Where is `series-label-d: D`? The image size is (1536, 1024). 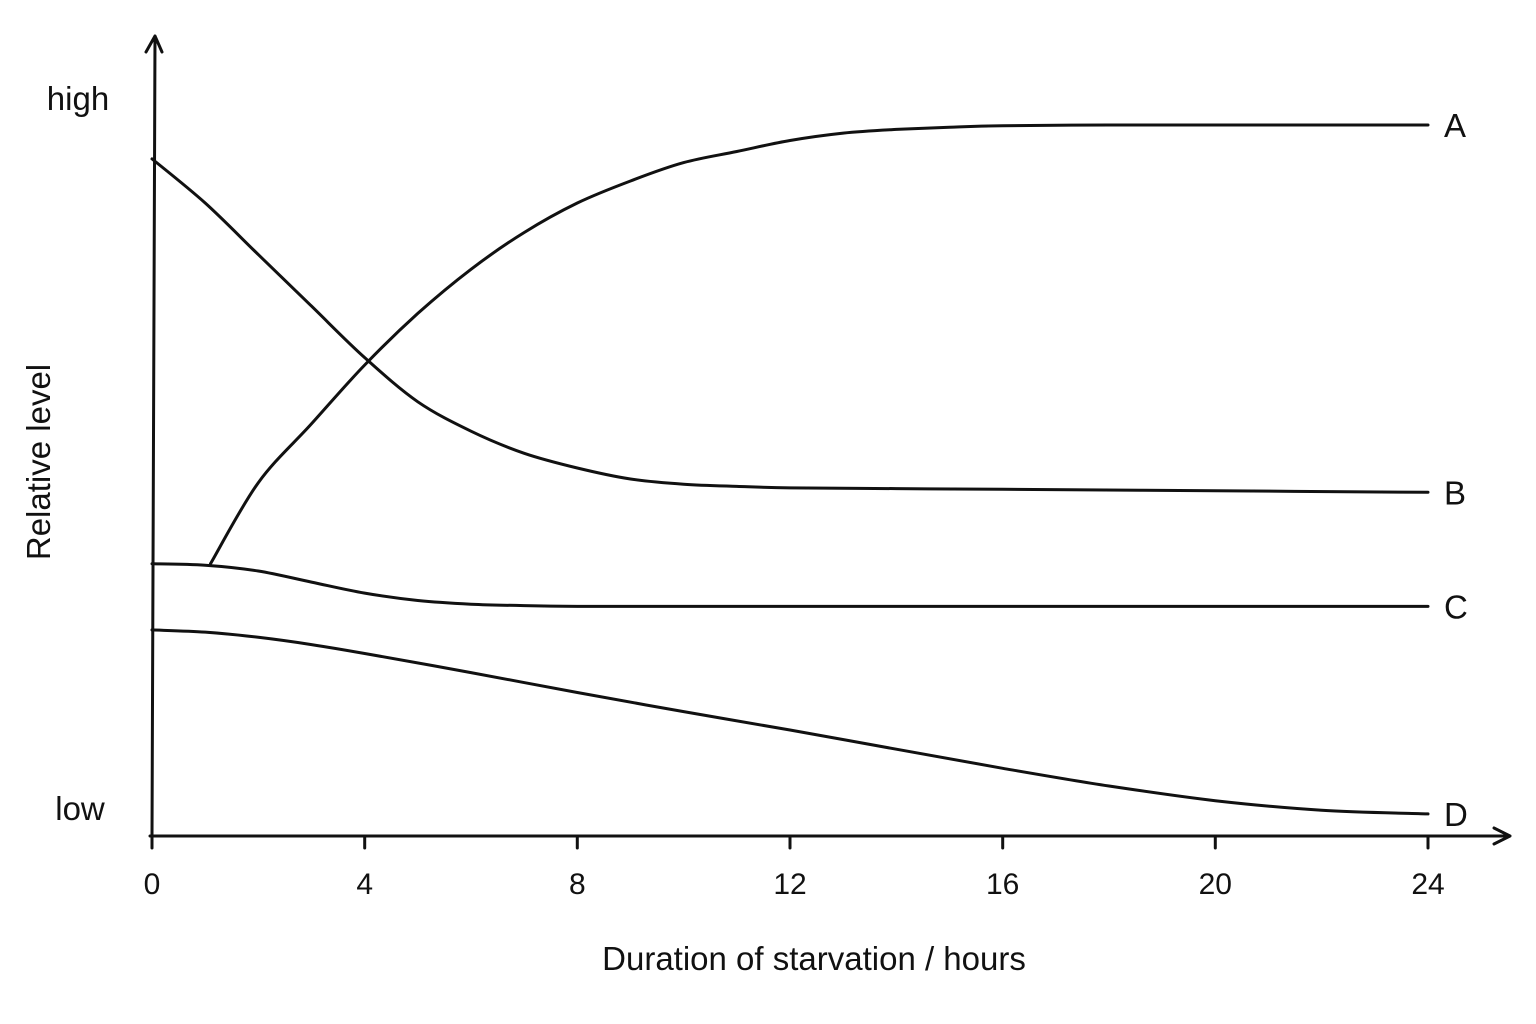
series-label-d: D is located at coordinates (1456, 814).